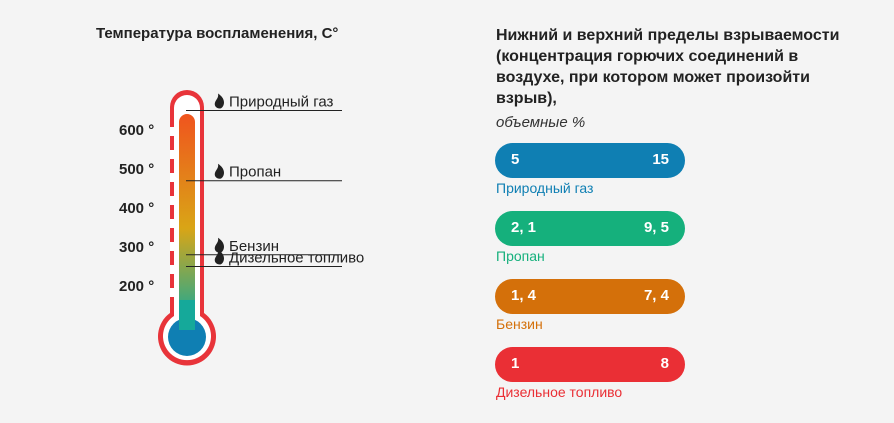 The width and height of the screenshot is (894, 423). I want to click on thermometer-mercury, so click(187, 218).